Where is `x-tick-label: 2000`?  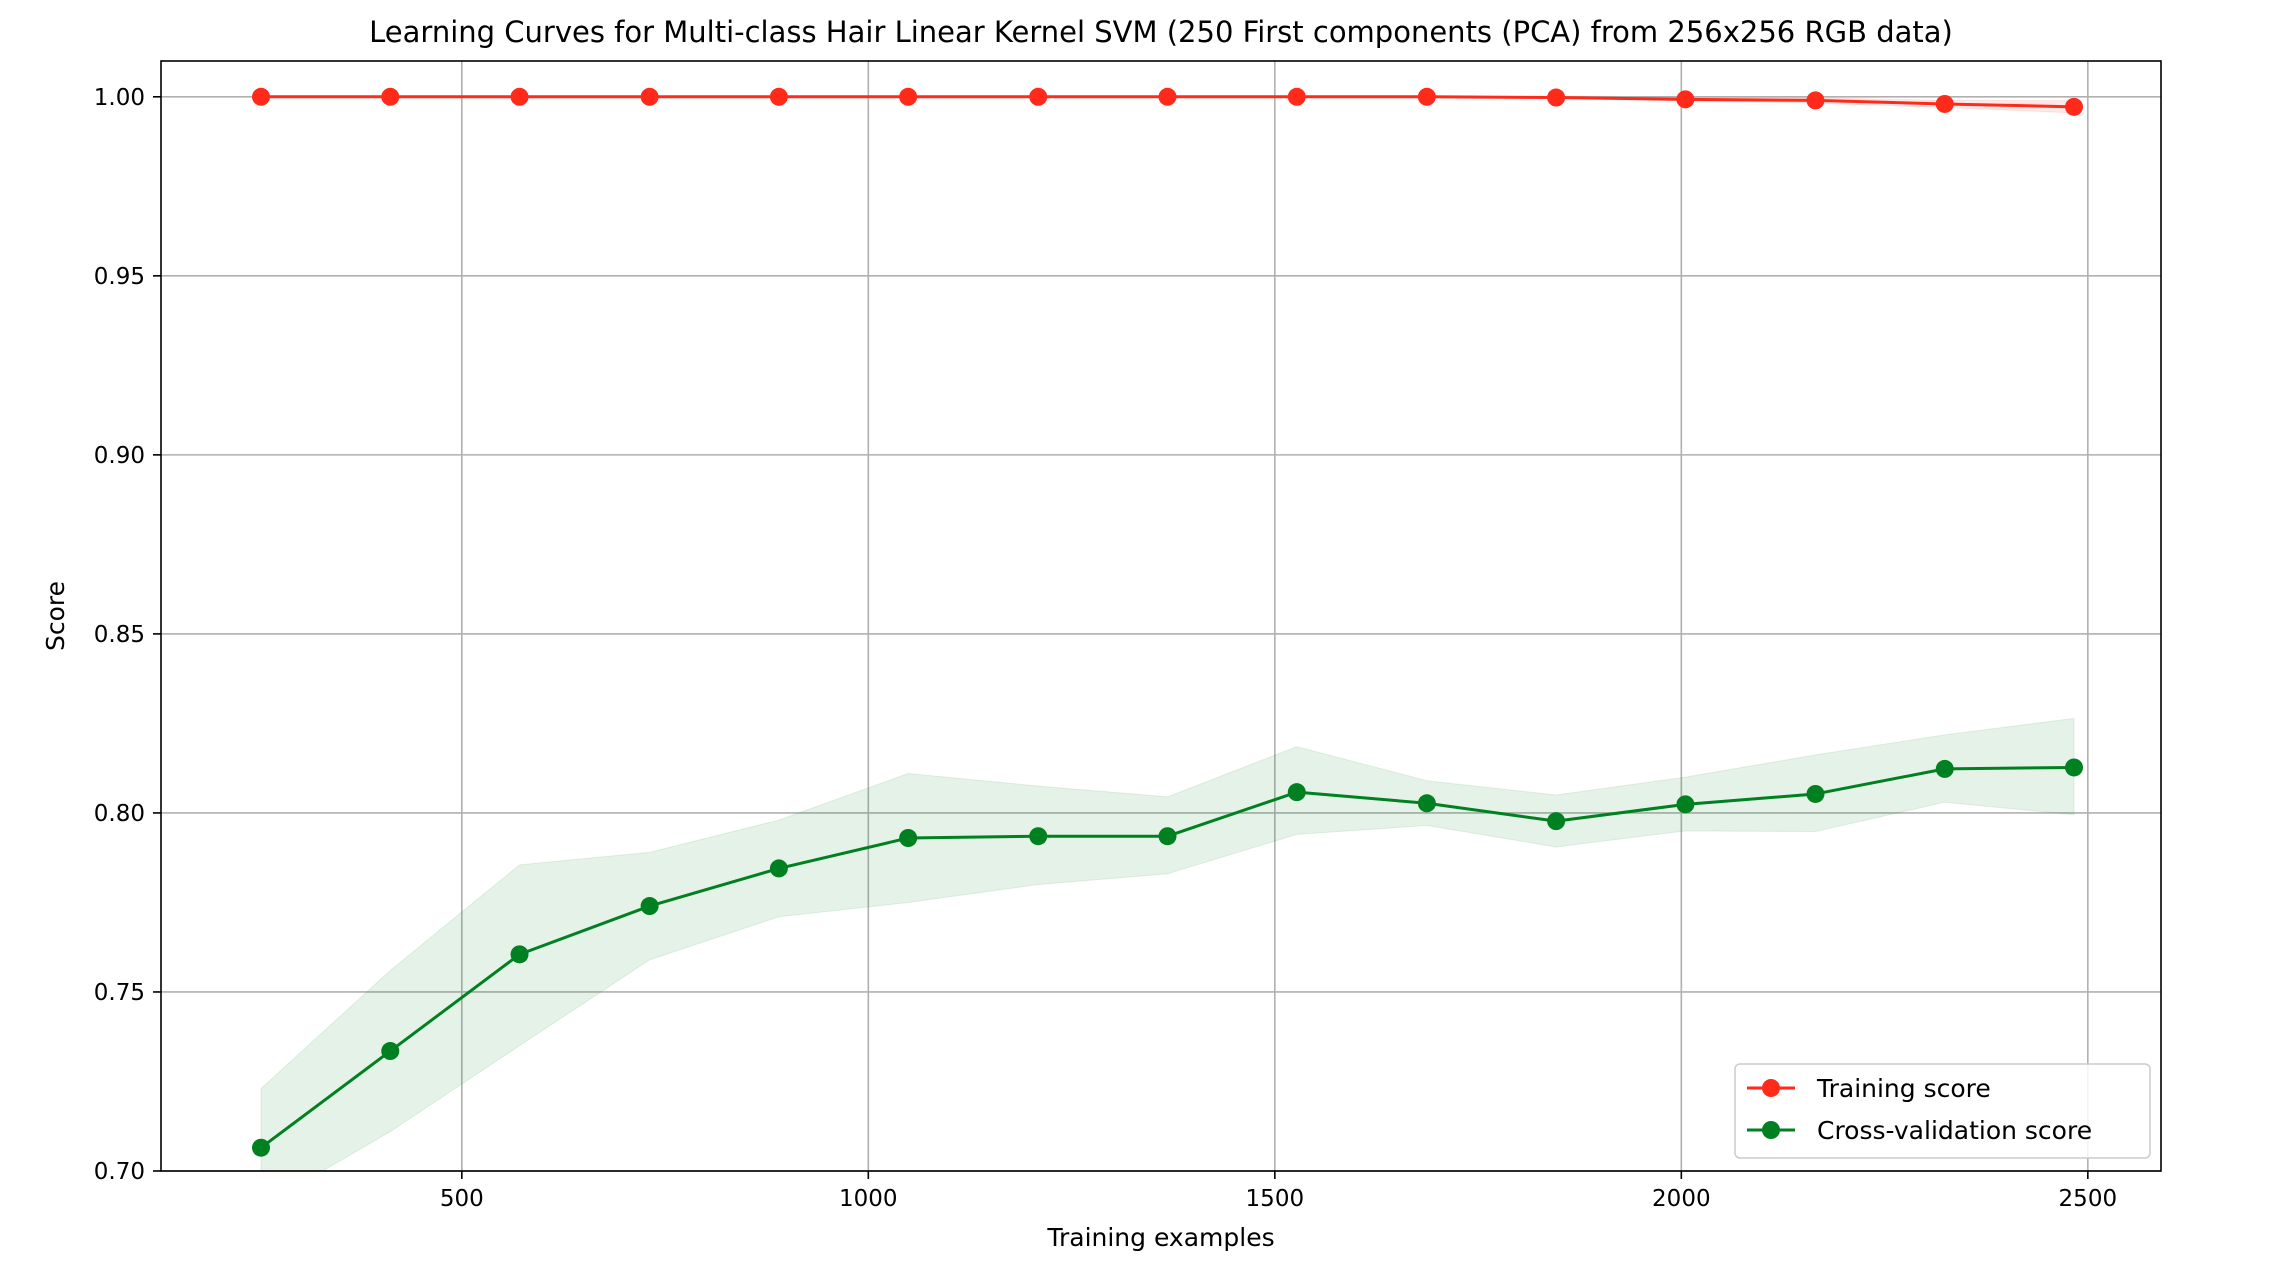 x-tick-label: 2000 is located at coordinates (1681, 1199).